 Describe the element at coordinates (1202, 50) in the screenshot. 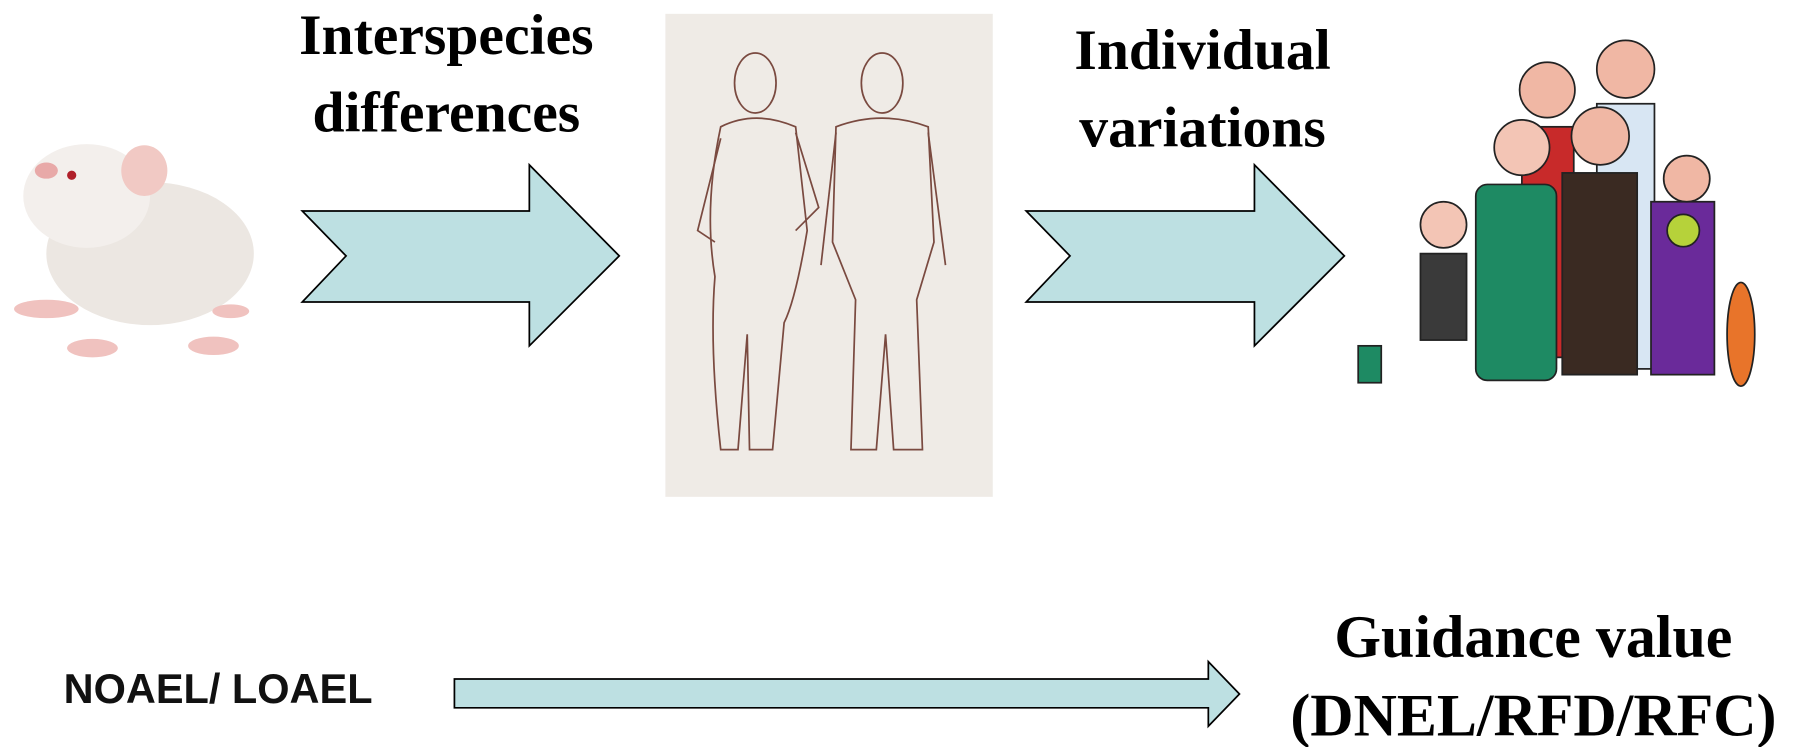

I see `transition-label: Individual` at that location.